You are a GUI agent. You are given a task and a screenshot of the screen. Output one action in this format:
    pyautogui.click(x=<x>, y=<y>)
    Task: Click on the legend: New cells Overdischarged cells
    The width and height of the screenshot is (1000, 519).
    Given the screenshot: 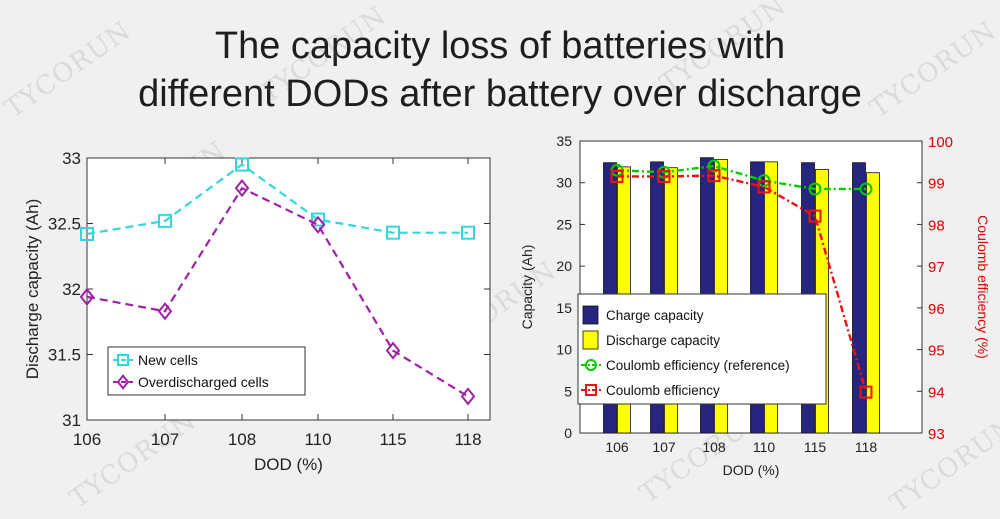 What is the action you would take?
    pyautogui.click(x=206, y=371)
    